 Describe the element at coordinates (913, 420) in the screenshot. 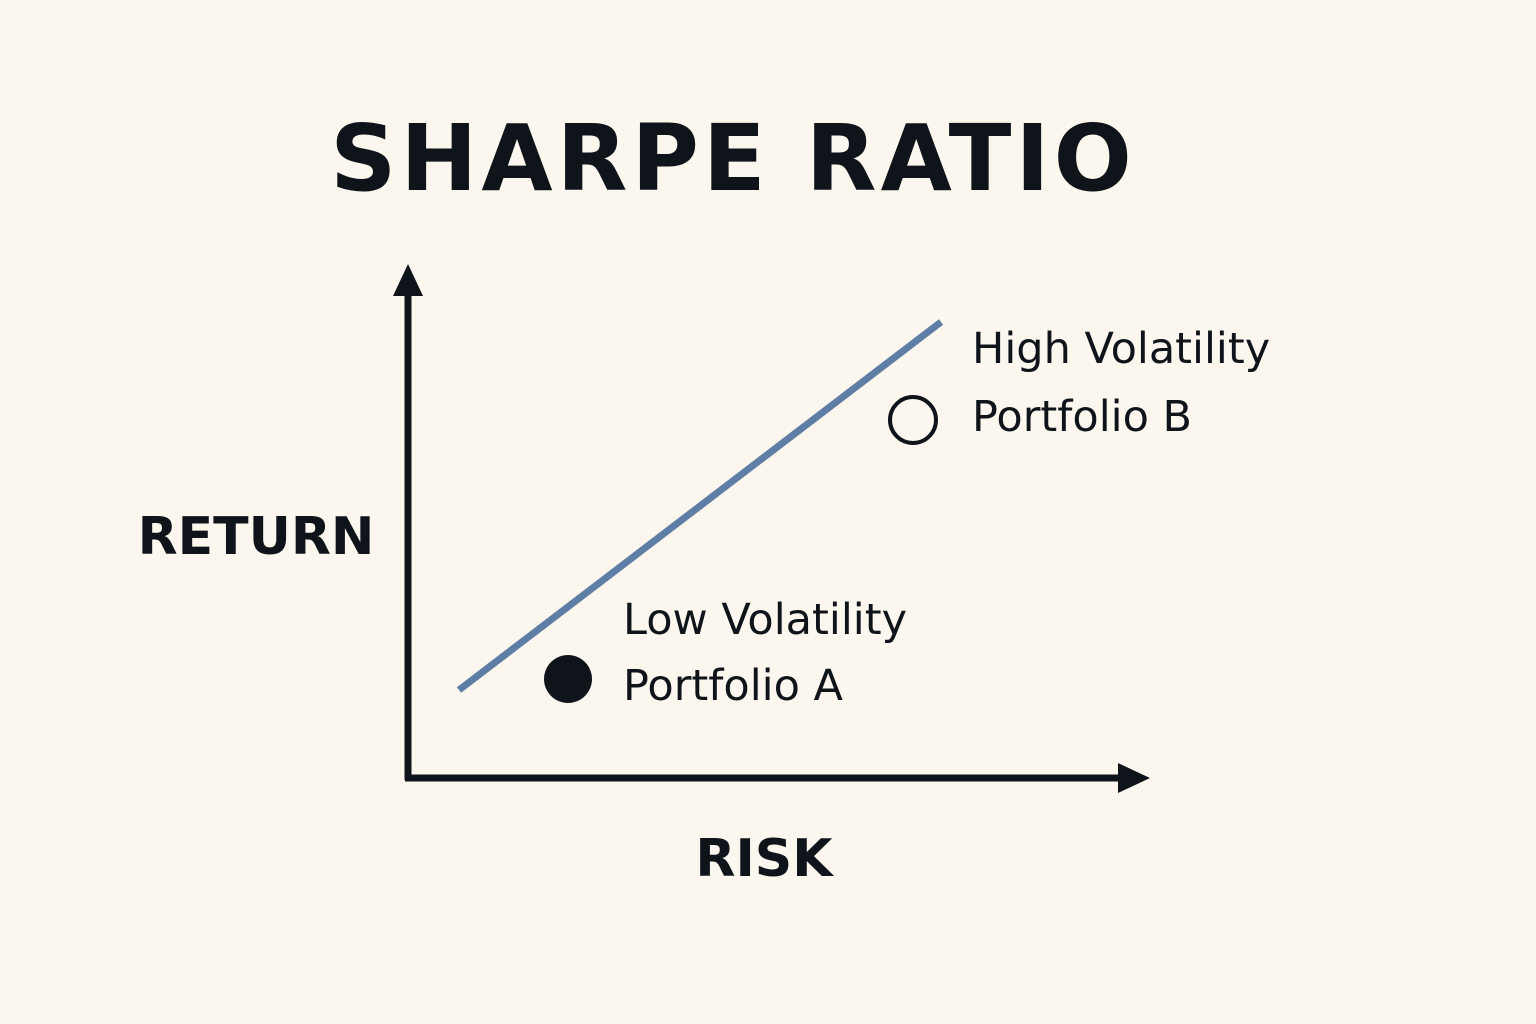

I see `portfolio-b-marker` at that location.